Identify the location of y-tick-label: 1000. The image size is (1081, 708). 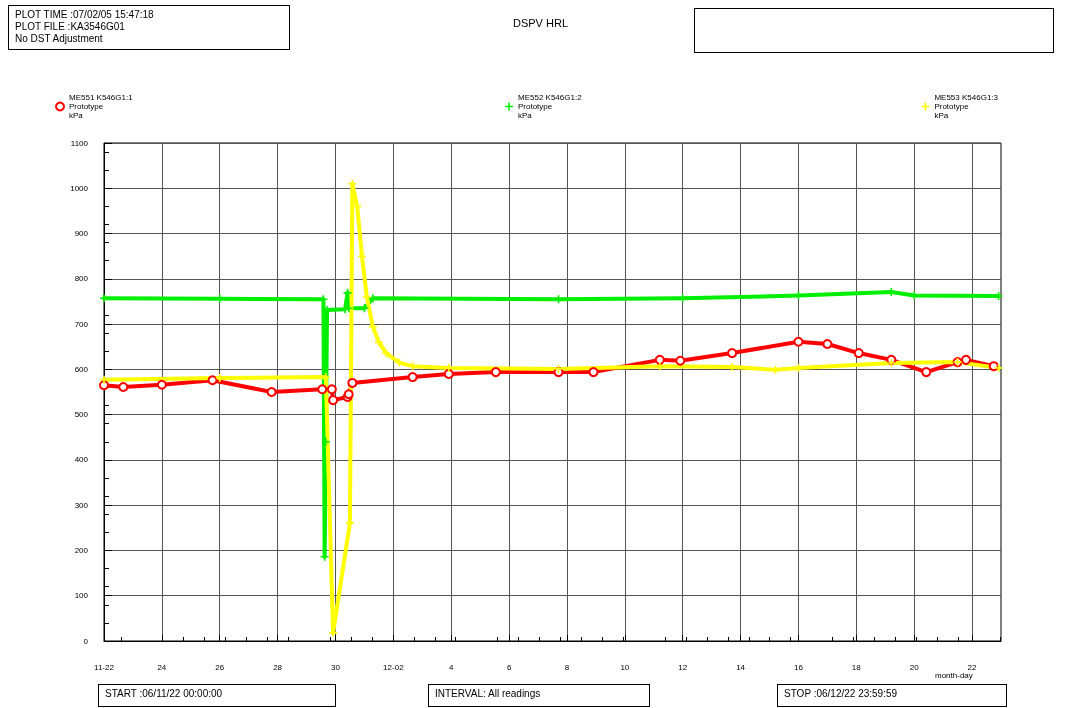
(79, 188).